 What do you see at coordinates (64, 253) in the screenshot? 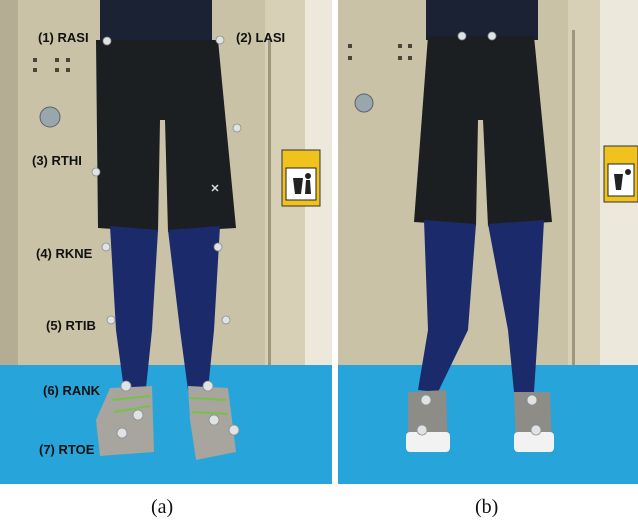
I see `marker-label-rkne: (4) RKNE` at bounding box center [64, 253].